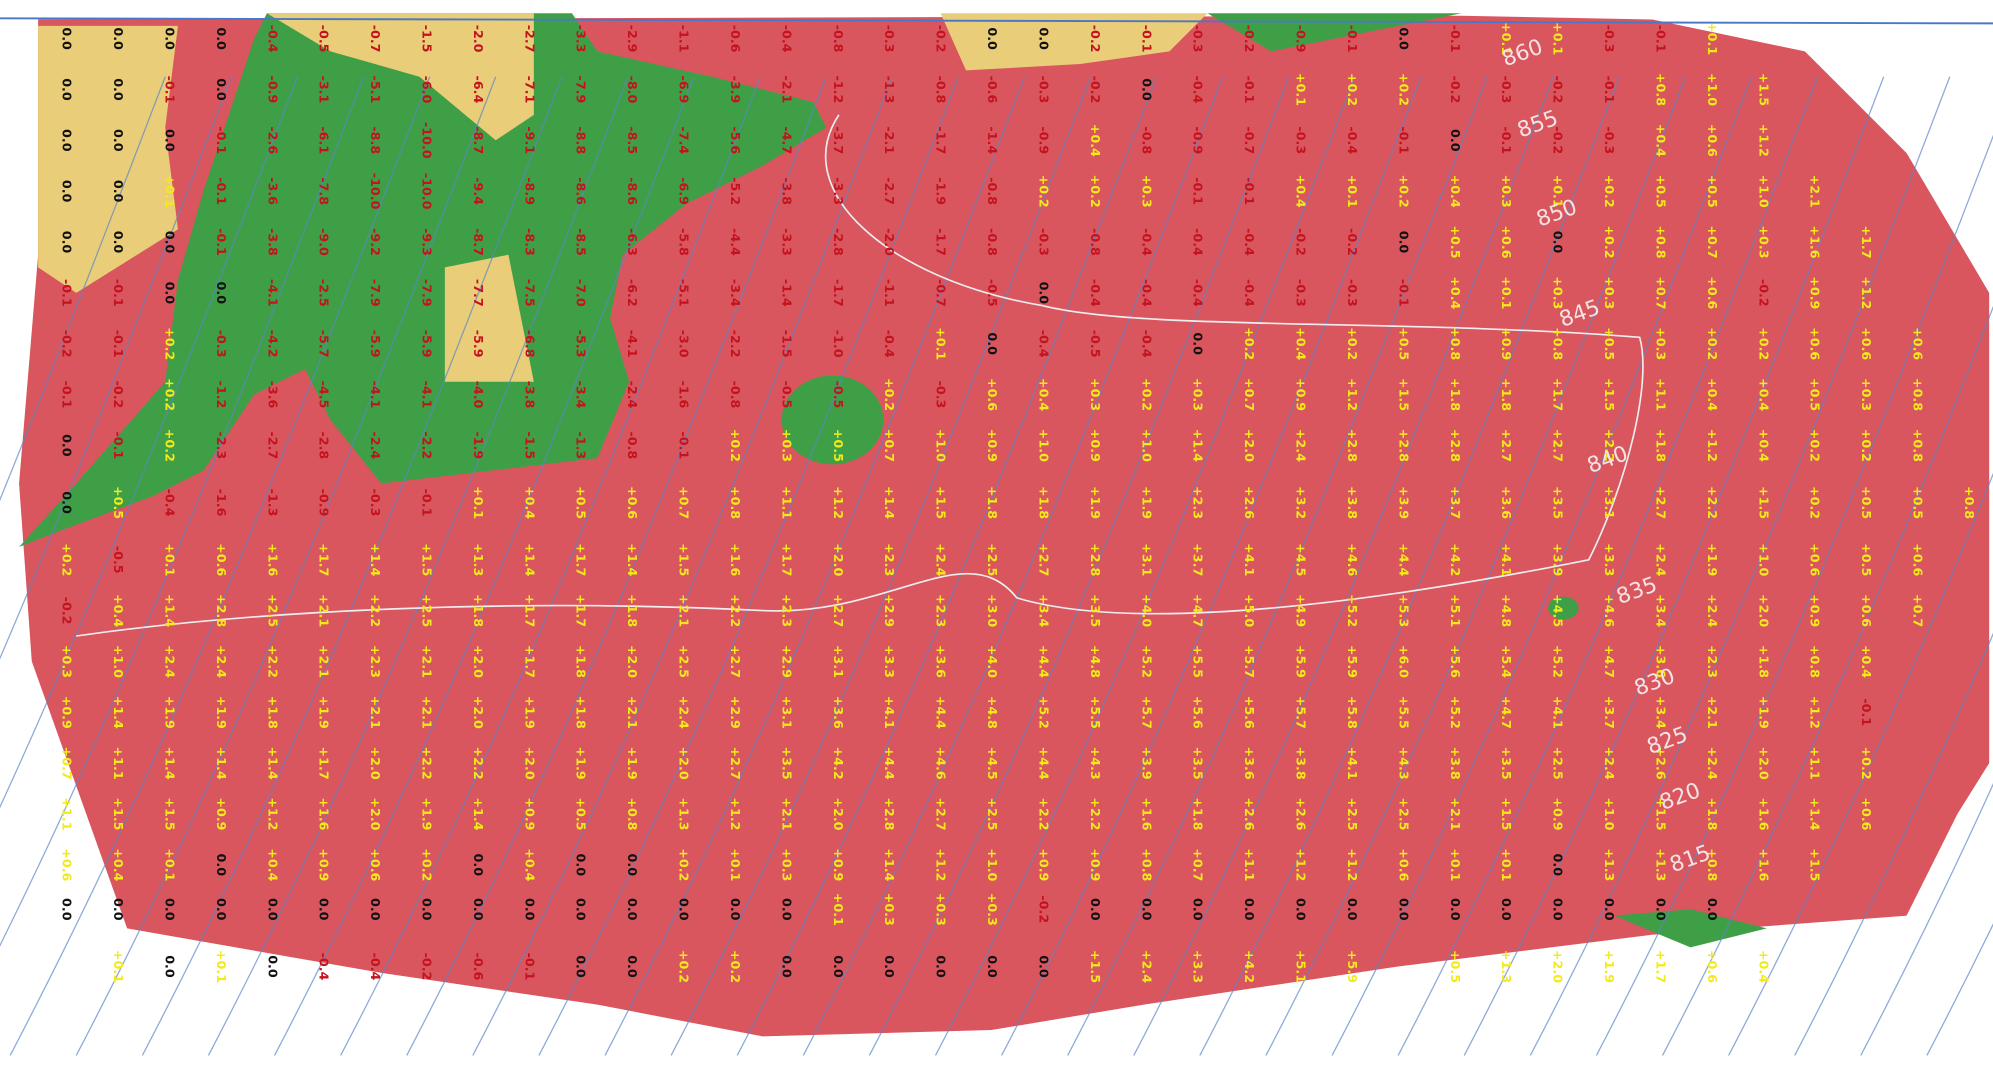 The height and width of the screenshot is (1089, 1993). I want to click on spot-value: +4.7, so click(1198, 610).